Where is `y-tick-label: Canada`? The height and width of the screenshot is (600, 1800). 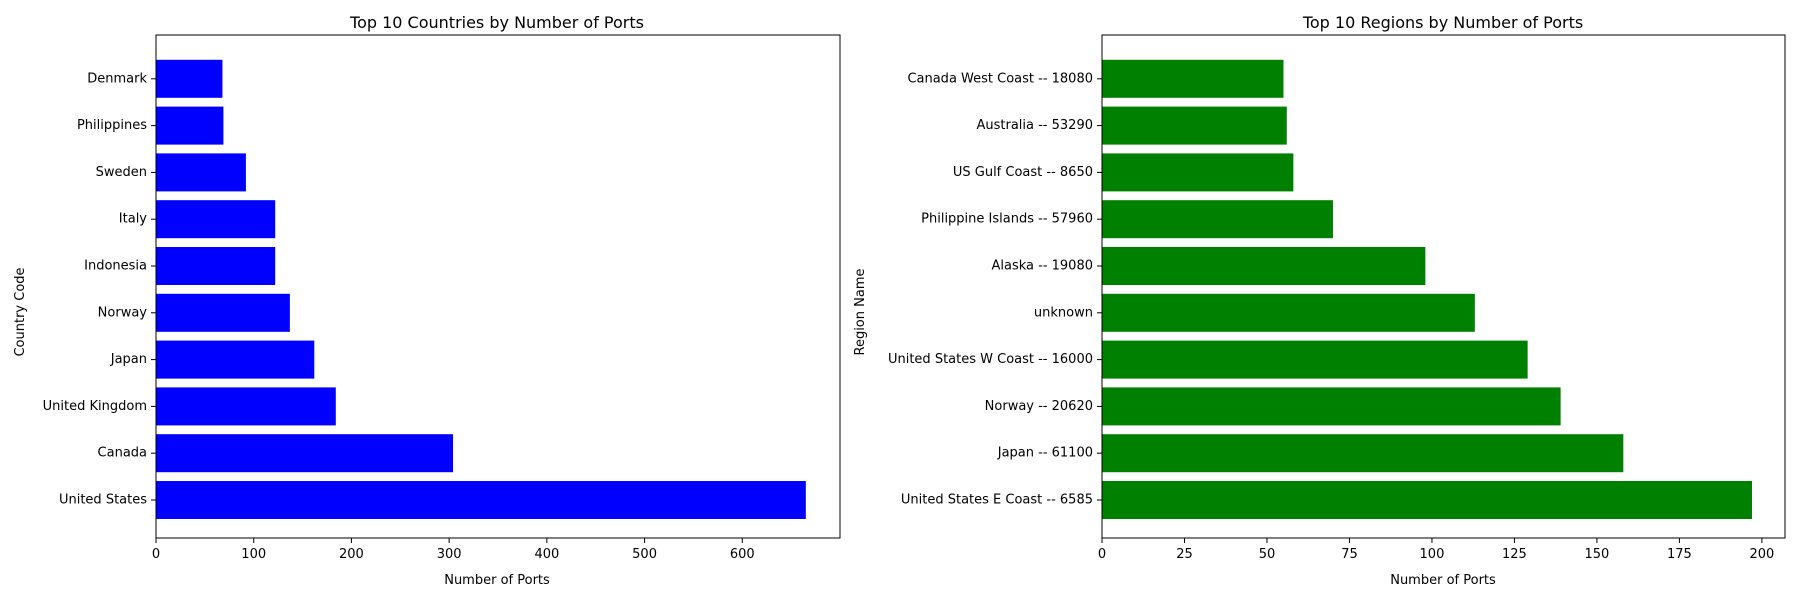
y-tick-label: Canada is located at coordinates (122, 453).